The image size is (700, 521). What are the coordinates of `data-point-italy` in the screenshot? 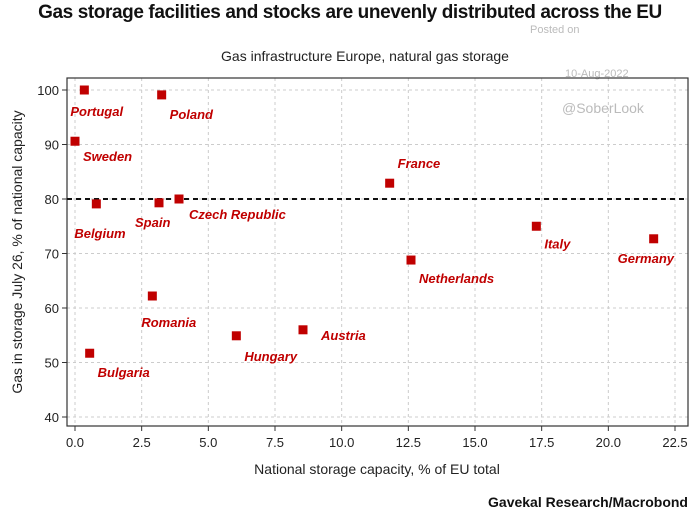 It's located at (536, 226).